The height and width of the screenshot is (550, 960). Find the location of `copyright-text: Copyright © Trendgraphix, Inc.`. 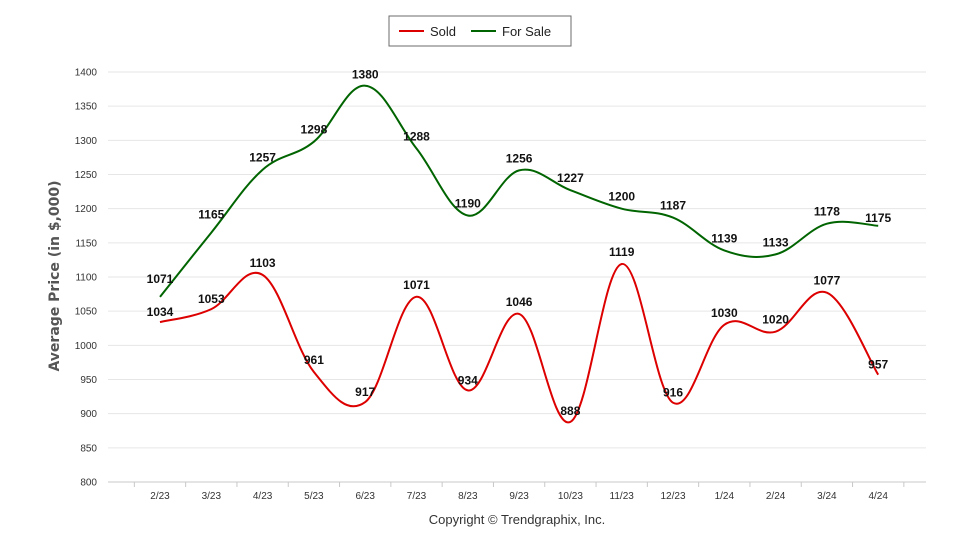

copyright-text: Copyright © Trendgraphix, Inc. is located at coordinates (517, 519).